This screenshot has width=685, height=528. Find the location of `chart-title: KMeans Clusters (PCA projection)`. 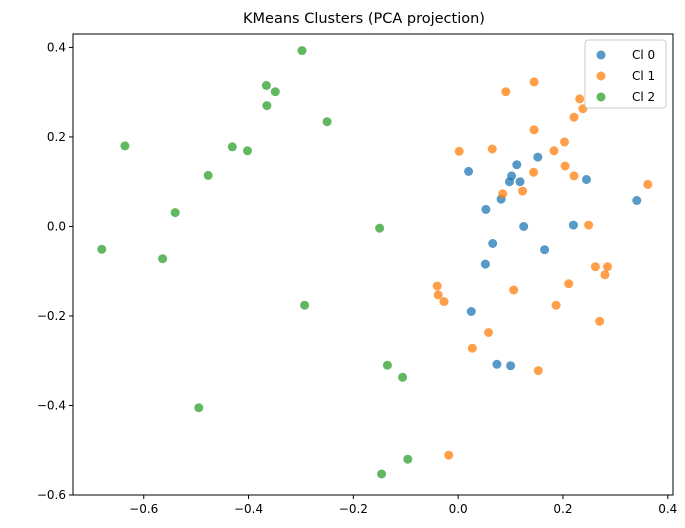

chart-title: KMeans Clusters (PCA projection) is located at coordinates (364, 19).